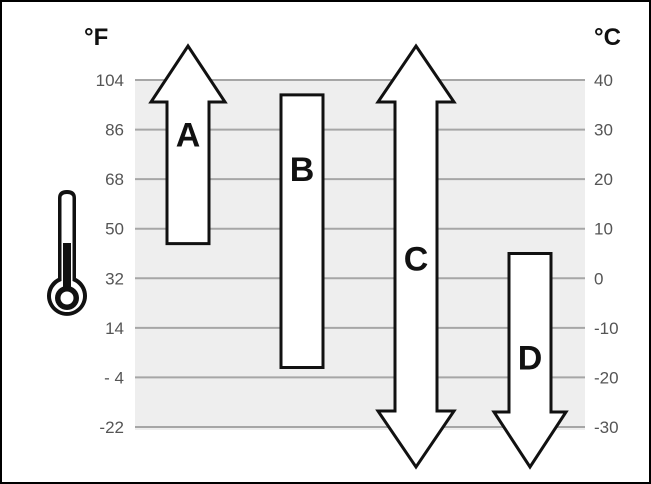  Describe the element at coordinates (114, 130) in the screenshot. I see `fahrenheit-tick-label: 86` at that location.